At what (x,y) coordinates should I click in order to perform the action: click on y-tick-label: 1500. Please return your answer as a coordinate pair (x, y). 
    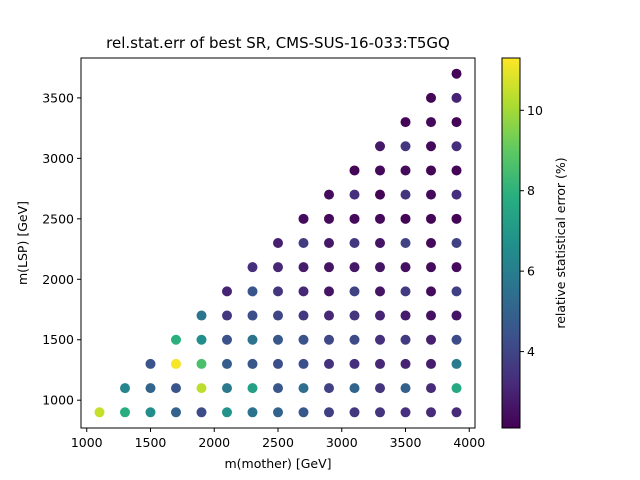
    Looking at the image, I should click on (58, 339).